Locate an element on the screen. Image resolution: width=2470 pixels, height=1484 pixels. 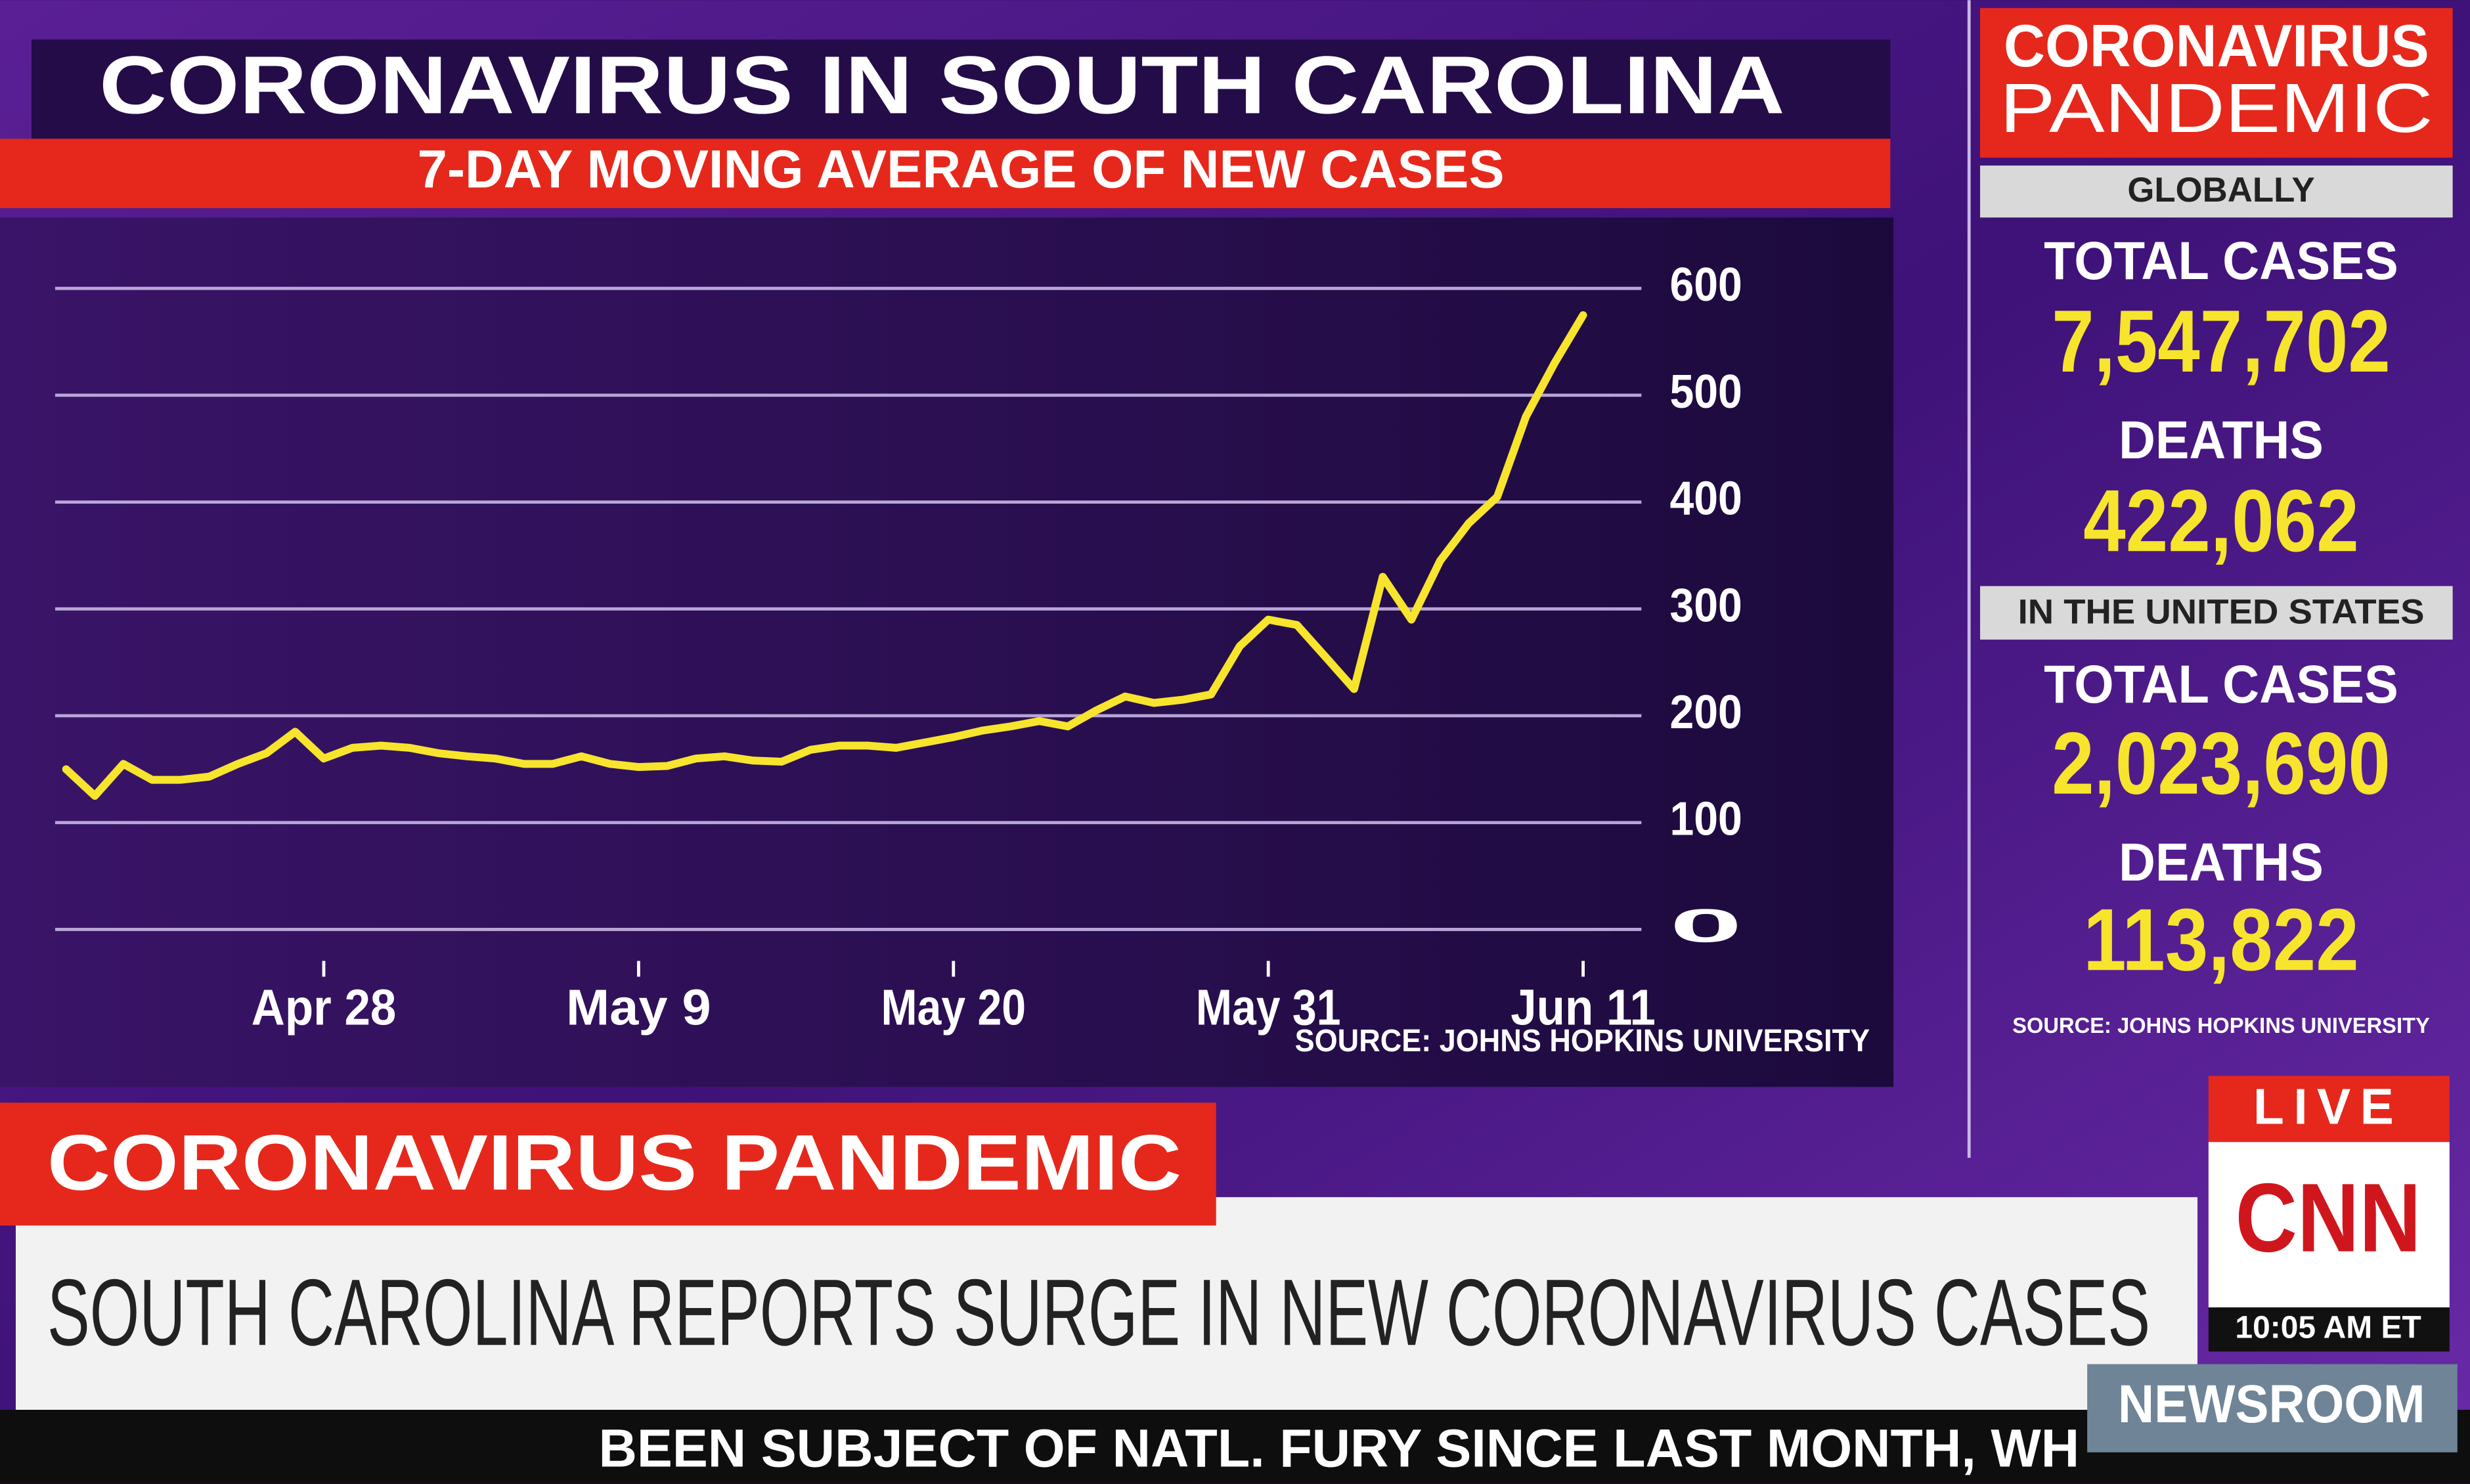
stat-value: 2,023,690 is located at coordinates (2221, 763).